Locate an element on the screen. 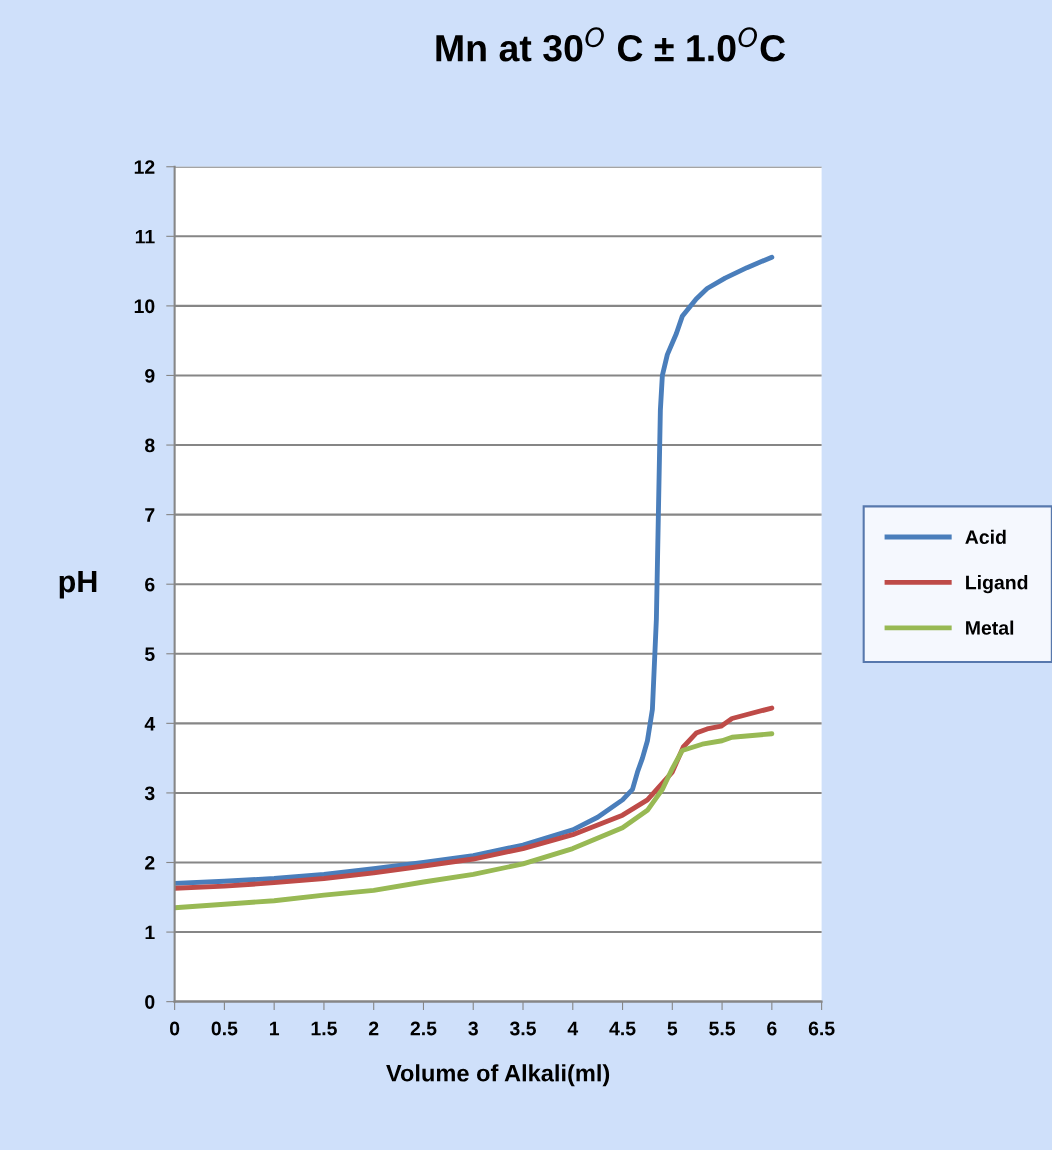  y-tick-label: 7 is located at coordinates (150, 515).